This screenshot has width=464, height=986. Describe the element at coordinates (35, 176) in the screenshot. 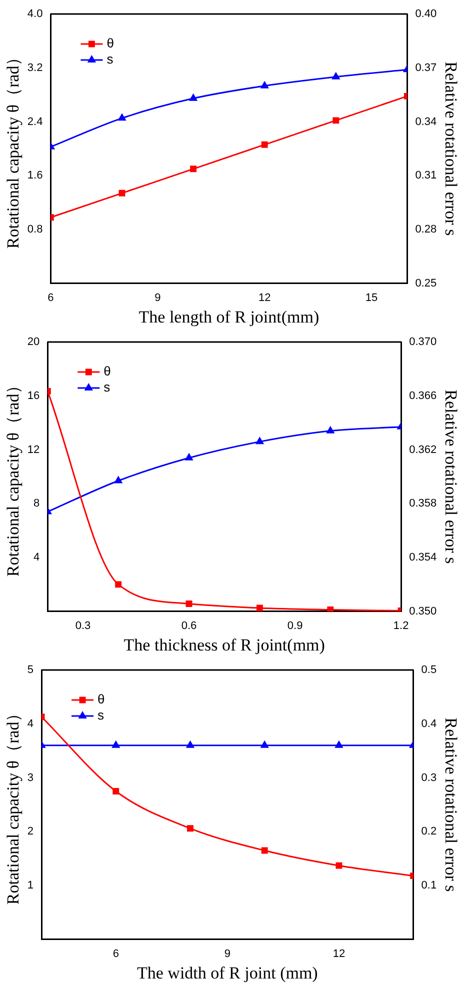

I see `y-tick-label: 1.6` at that location.